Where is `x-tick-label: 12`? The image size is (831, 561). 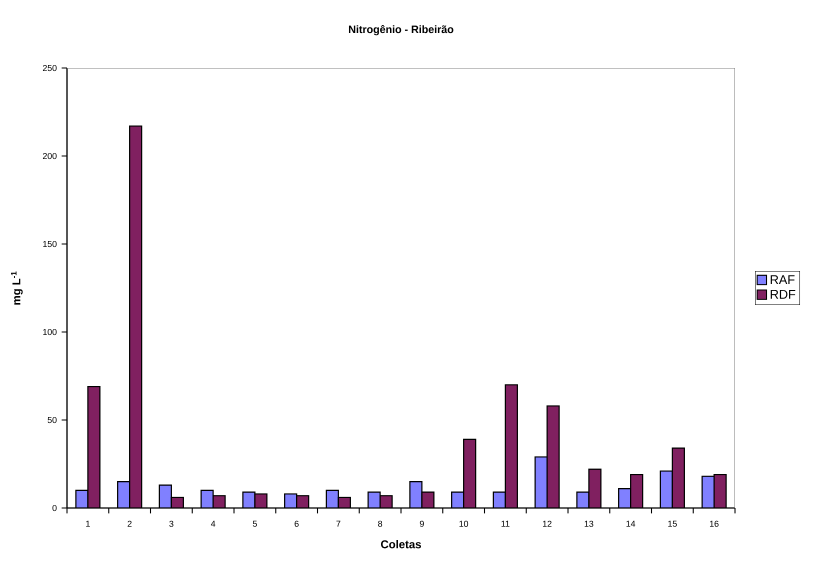
x-tick-label: 12 is located at coordinates (547, 523).